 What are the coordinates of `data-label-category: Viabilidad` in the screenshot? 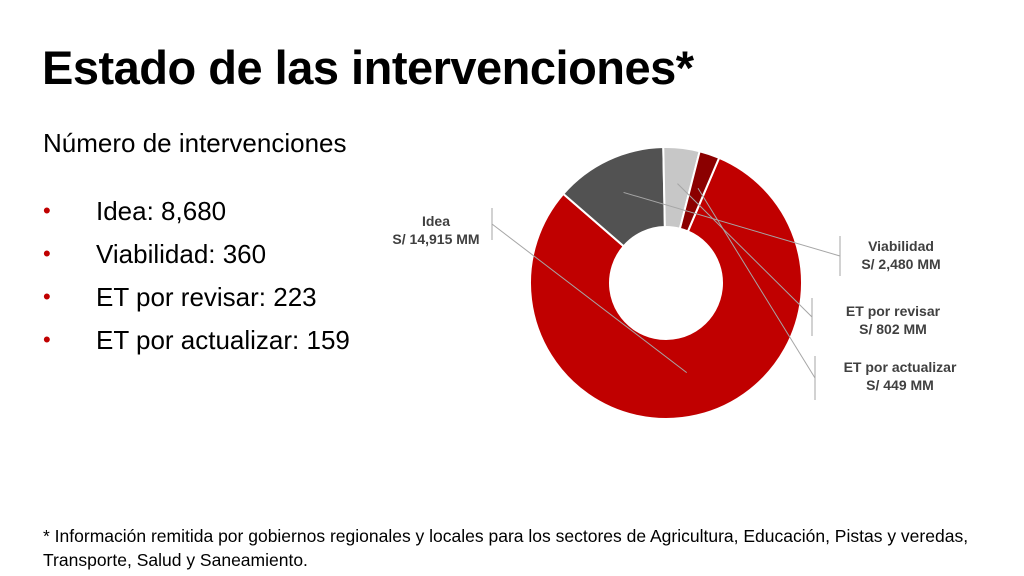 It's located at (901, 246).